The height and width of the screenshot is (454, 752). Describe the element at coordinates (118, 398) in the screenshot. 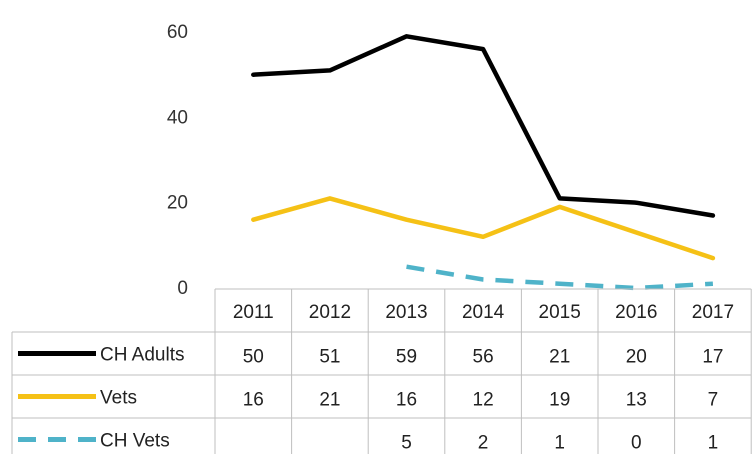

I see `series-name: Vets` at that location.